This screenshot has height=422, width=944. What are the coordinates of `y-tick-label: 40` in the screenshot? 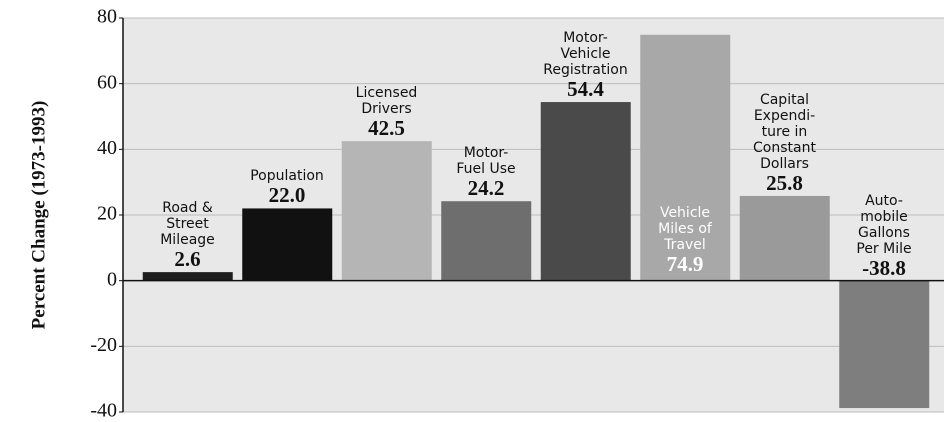 It's located at (107, 148).